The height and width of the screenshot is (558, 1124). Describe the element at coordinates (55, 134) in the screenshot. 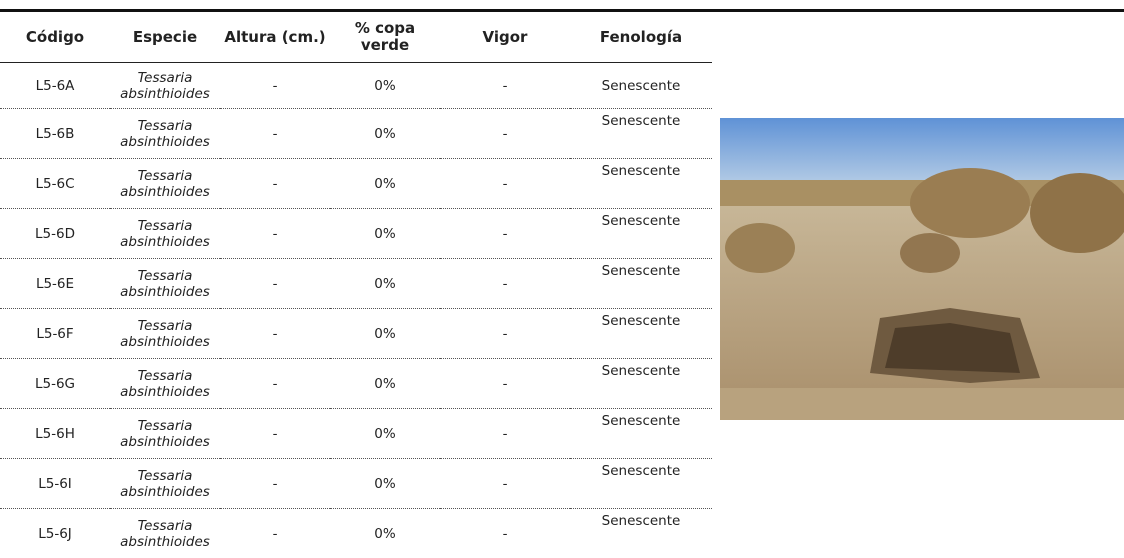

I see `code-cell: L5-6B` at that location.